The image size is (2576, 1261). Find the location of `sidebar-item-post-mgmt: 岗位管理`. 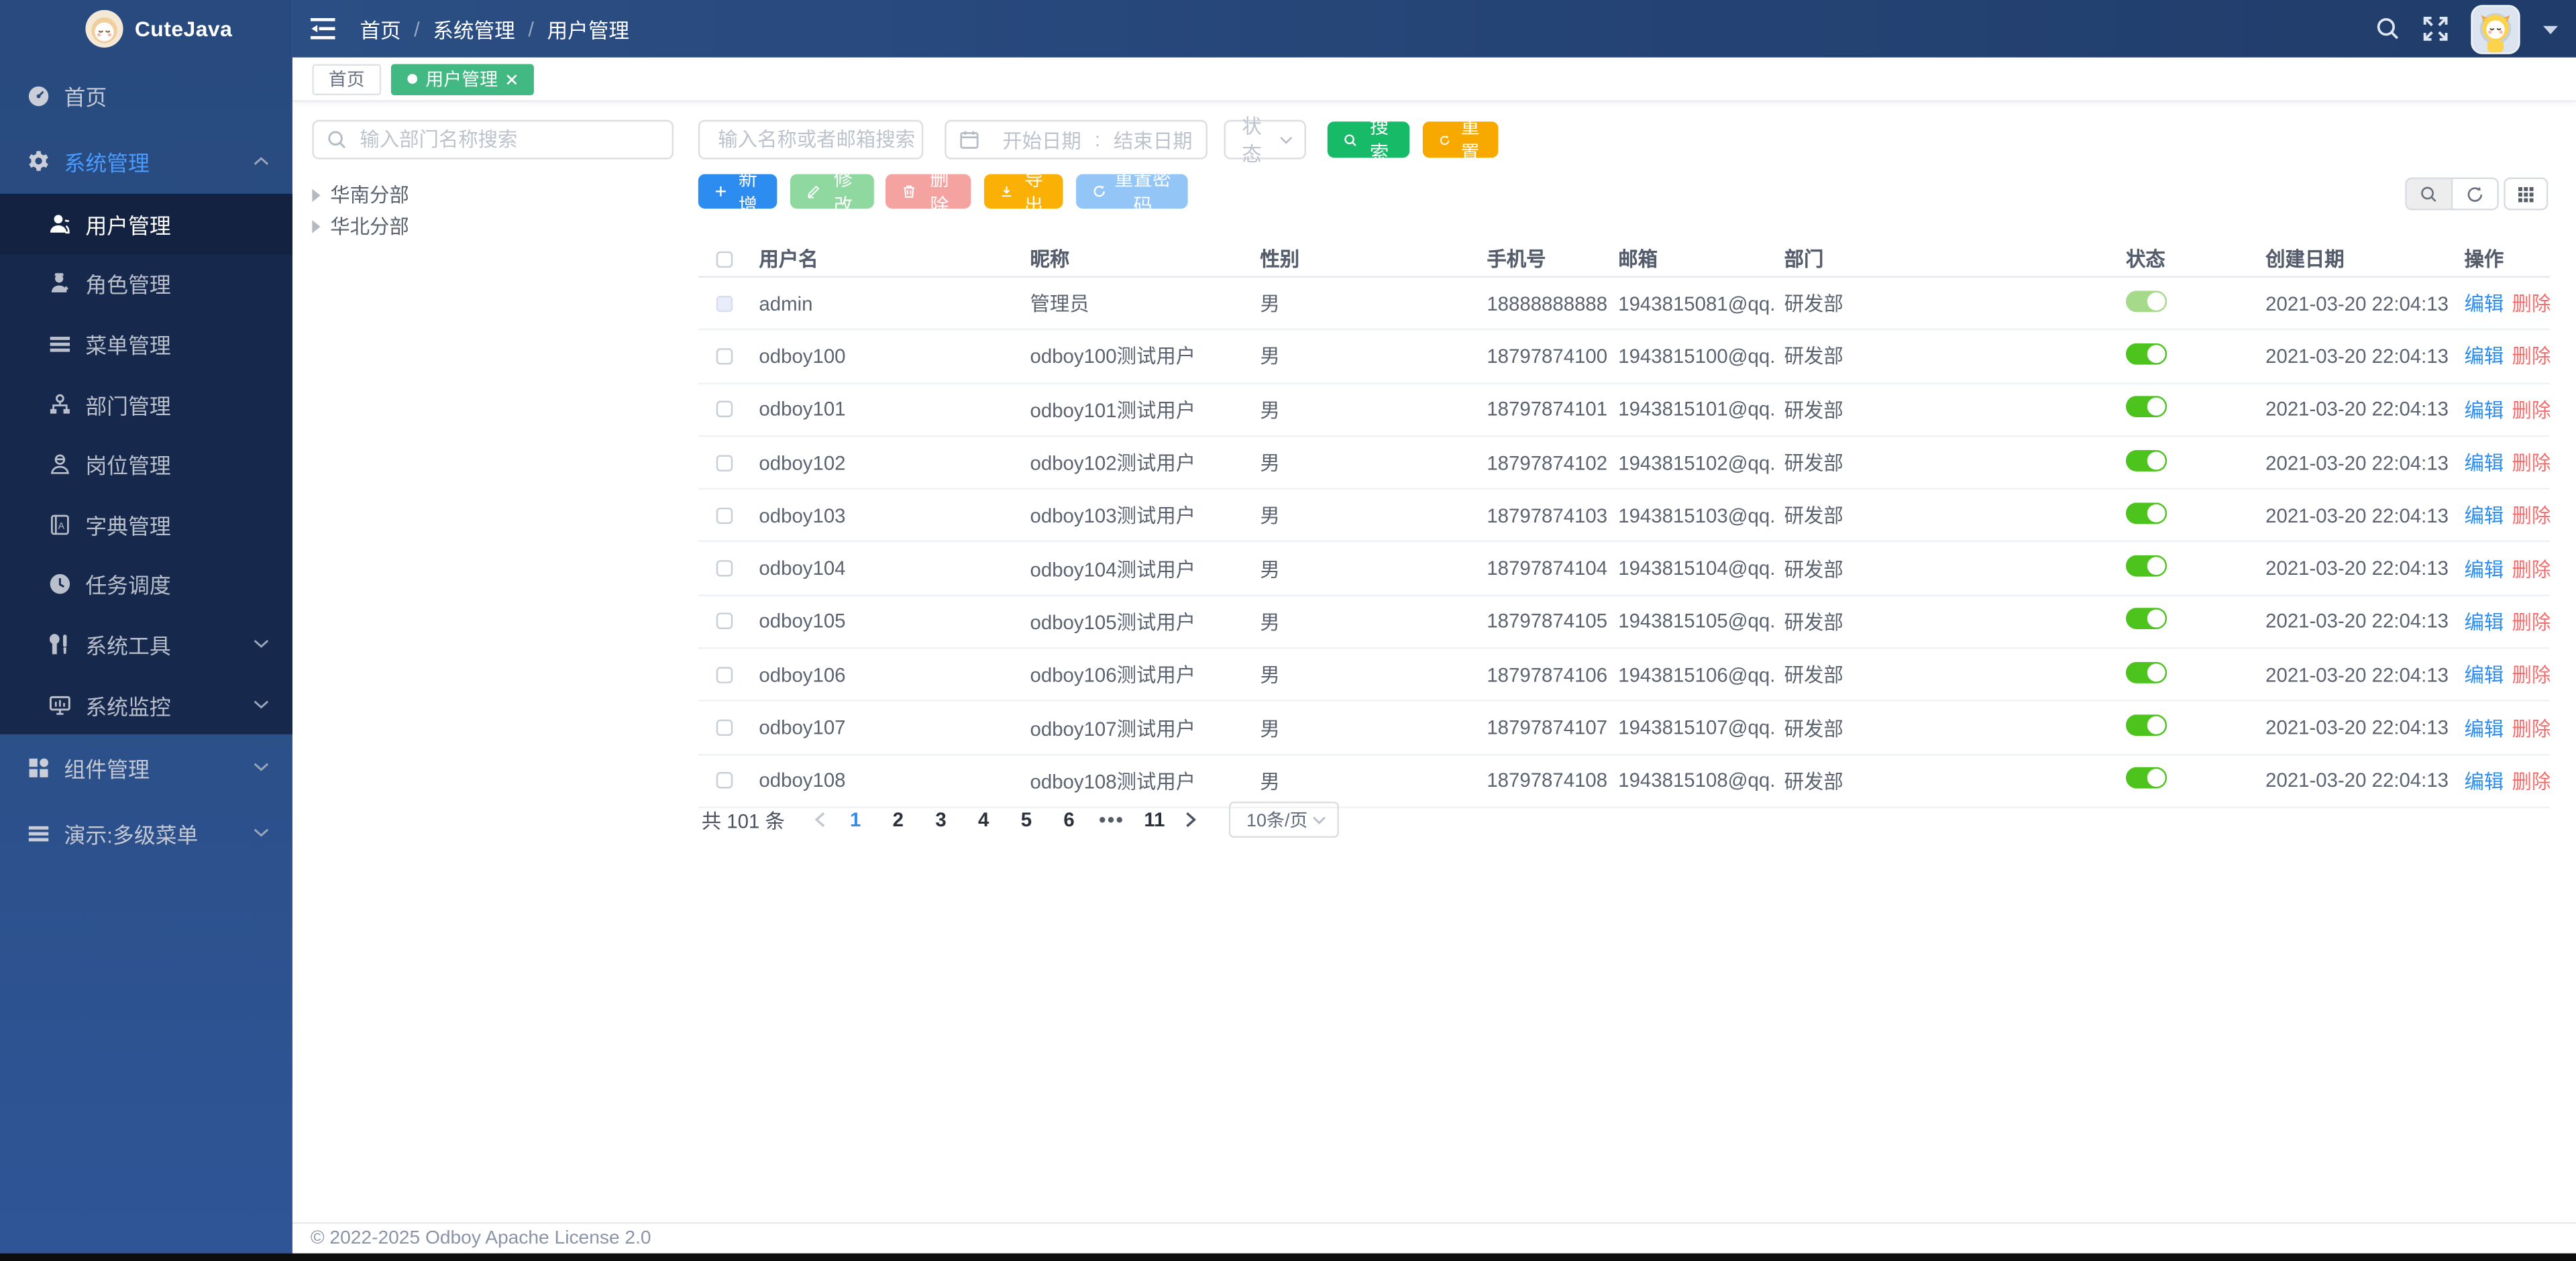

sidebar-item-post-mgmt: 岗位管理 is located at coordinates (146, 464).